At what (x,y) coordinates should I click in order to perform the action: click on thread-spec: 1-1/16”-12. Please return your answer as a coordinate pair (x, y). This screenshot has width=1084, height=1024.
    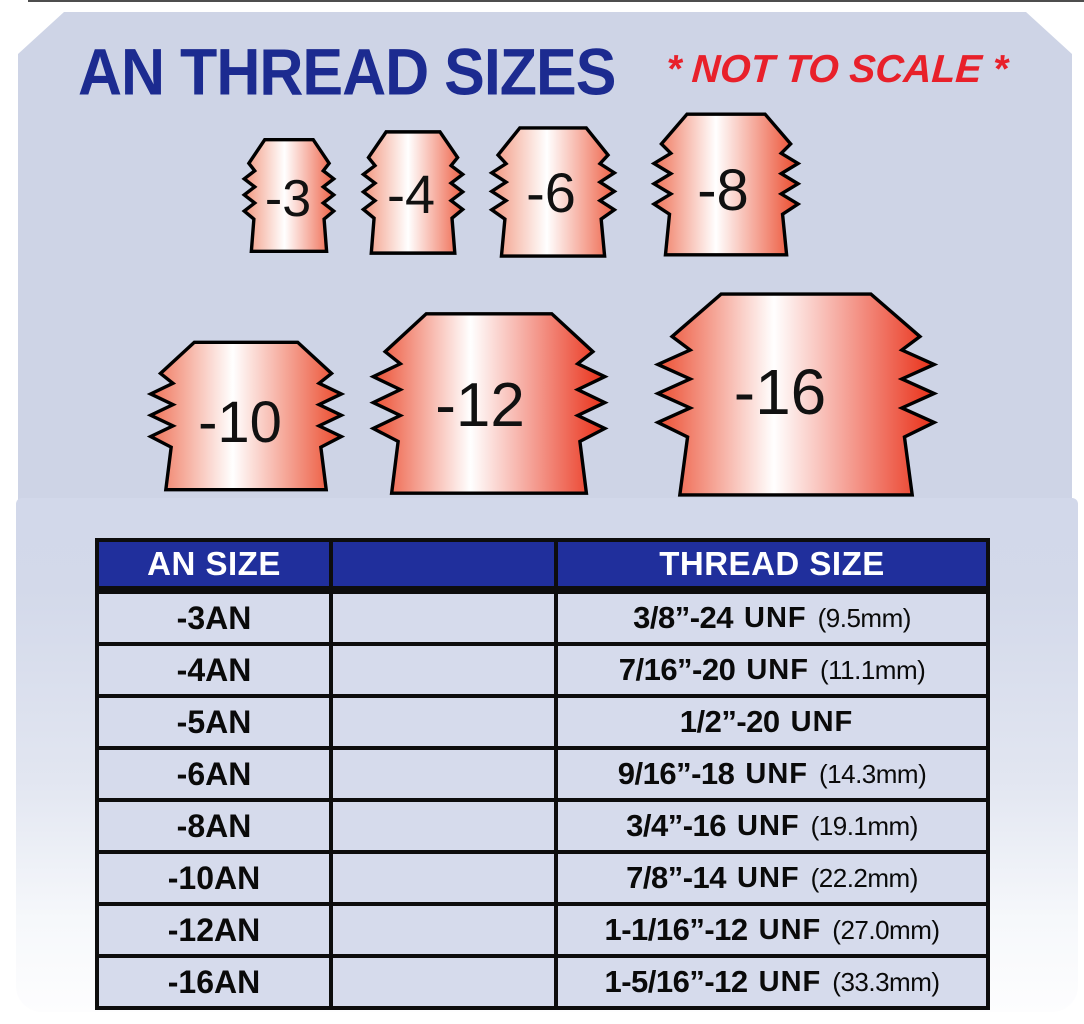
    Looking at the image, I should click on (676, 929).